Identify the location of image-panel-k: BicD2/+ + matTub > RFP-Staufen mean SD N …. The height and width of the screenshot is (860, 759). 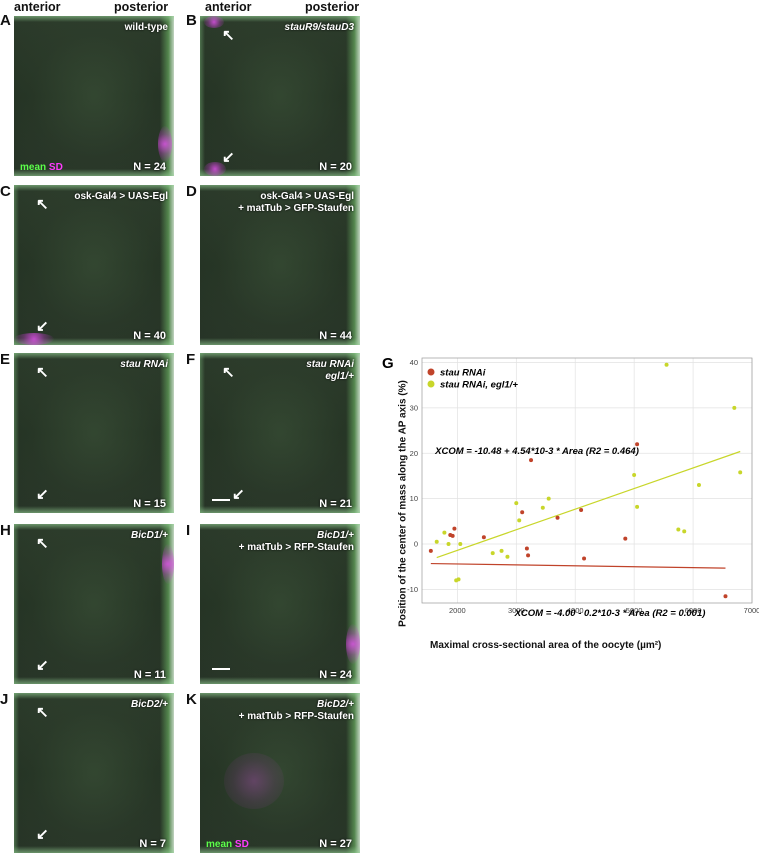
(280, 773).